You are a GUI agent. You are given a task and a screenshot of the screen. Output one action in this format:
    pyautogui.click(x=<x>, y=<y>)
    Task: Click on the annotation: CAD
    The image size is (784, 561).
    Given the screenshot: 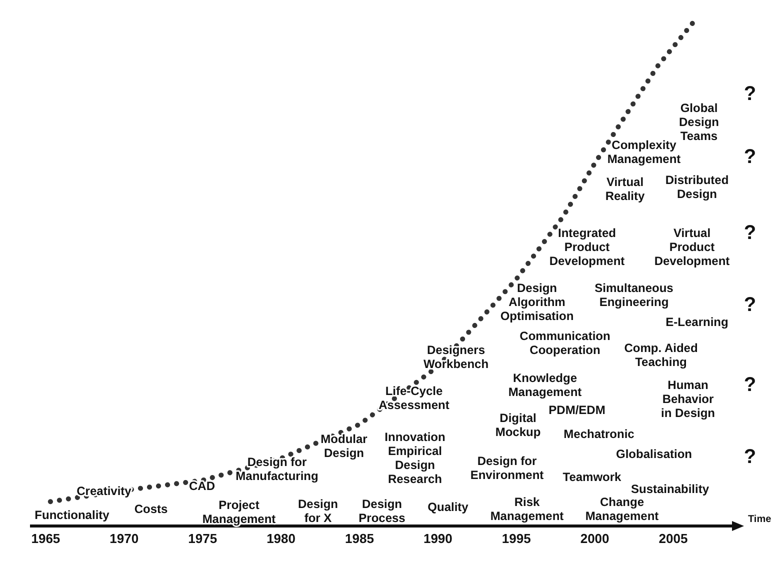 What is the action you would take?
    pyautogui.click(x=202, y=486)
    